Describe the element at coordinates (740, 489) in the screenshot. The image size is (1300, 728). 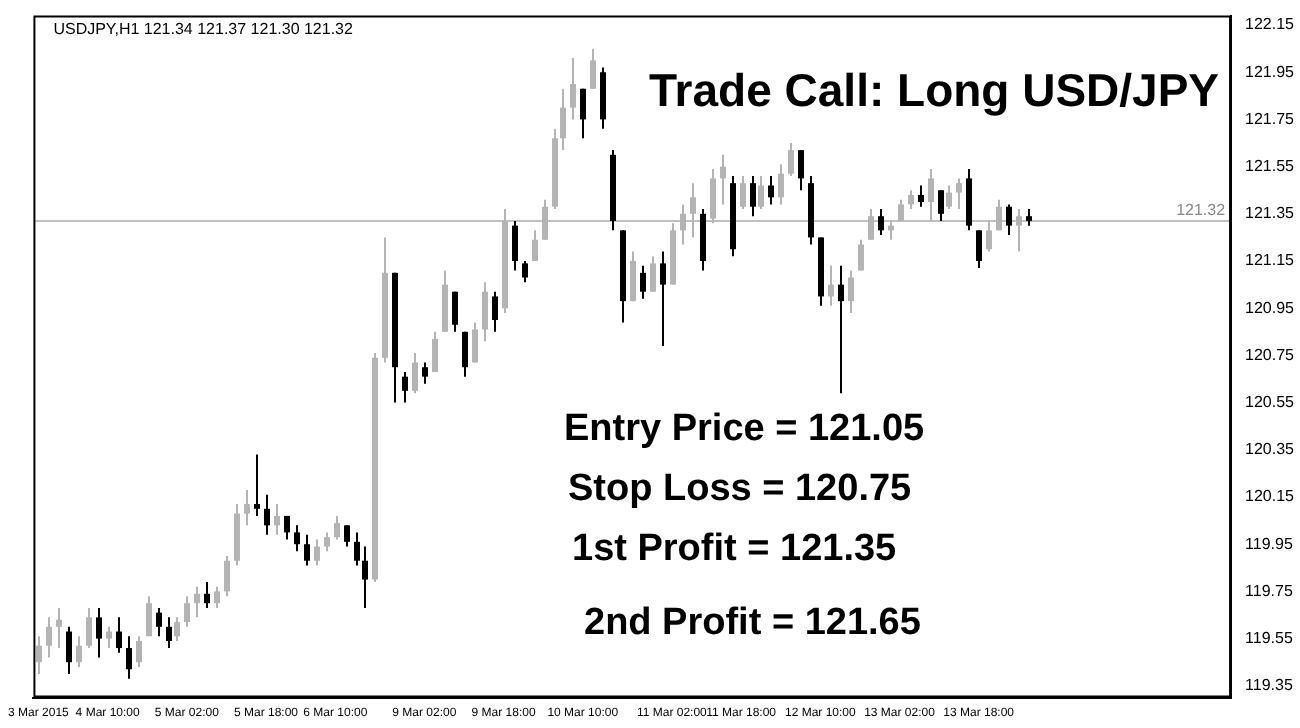
I see `annotation: Stop Loss = 120.75` at that location.